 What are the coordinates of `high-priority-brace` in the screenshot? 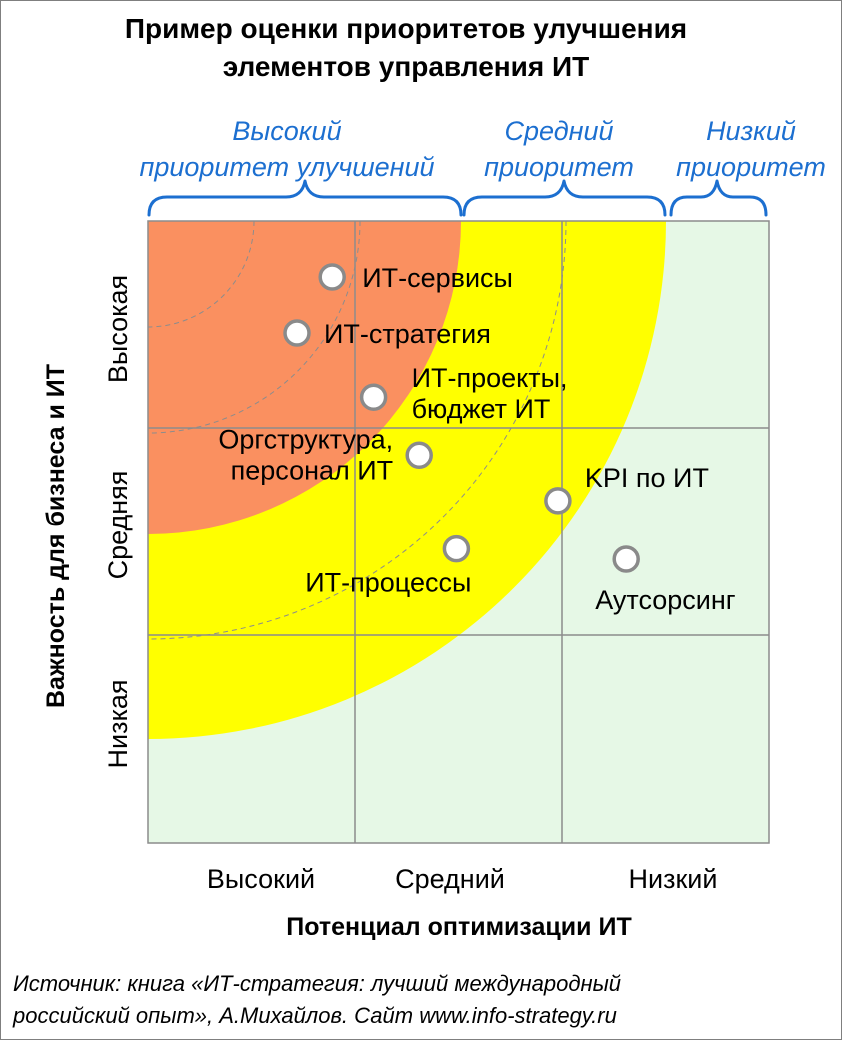 It's located at (305, 198).